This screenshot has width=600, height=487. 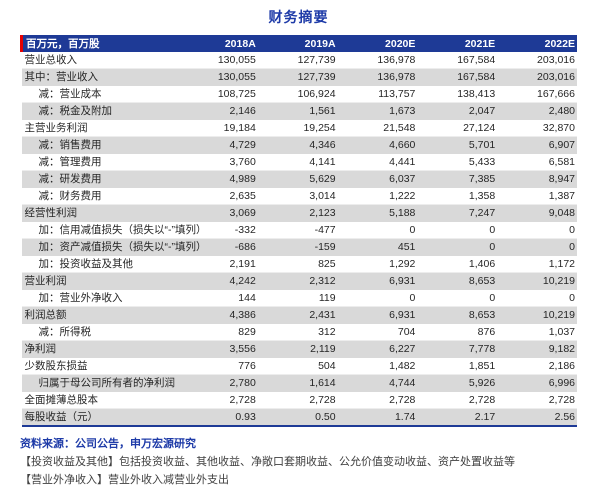 I want to click on cell-value: 21,548, so click(x=399, y=128).